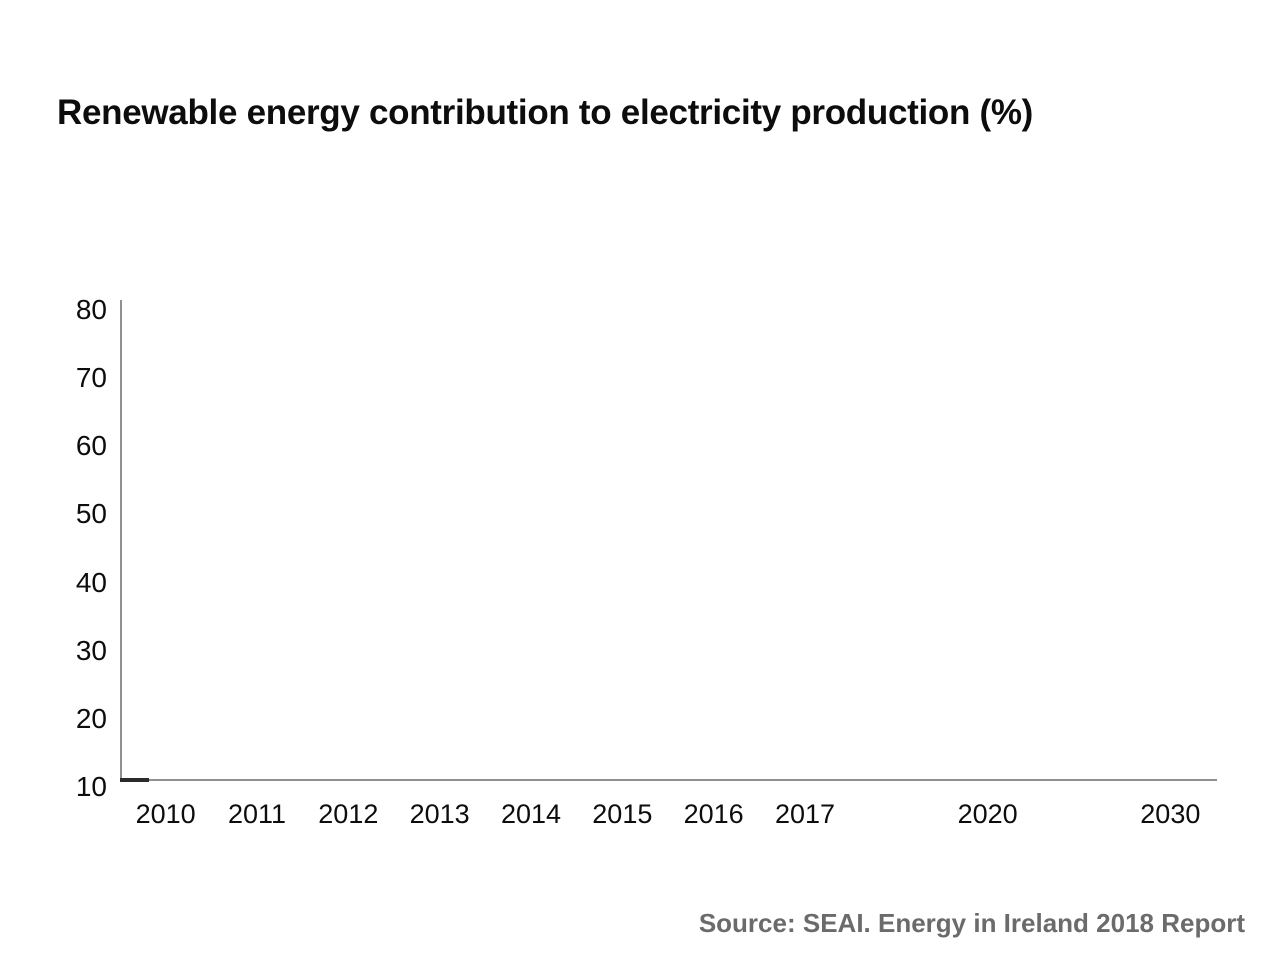 Image resolution: width=1280 pixels, height=956 pixels. Describe the element at coordinates (121, 540) in the screenshot. I see `y-axis-line` at that location.